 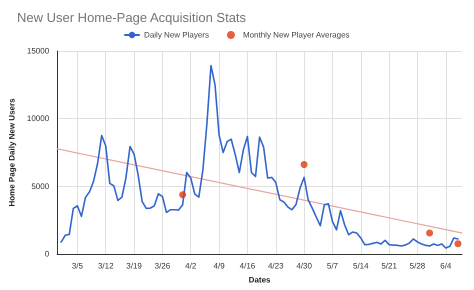 I want to click on x-tick-label: 5/7, so click(x=332, y=266).